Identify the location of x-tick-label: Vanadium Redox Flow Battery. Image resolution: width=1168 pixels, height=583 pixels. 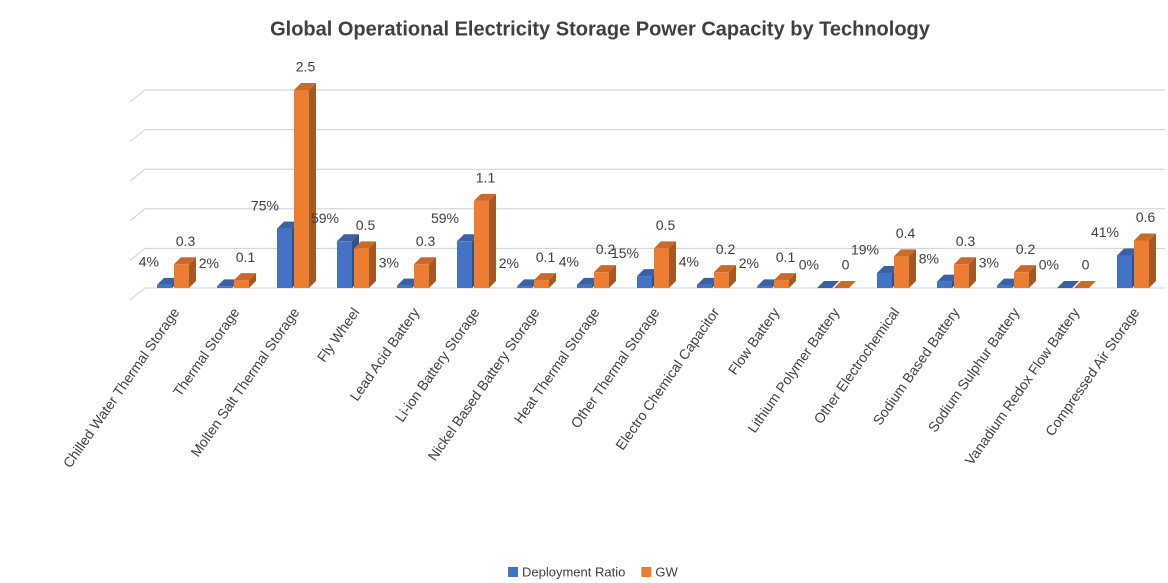
(1022, 386).